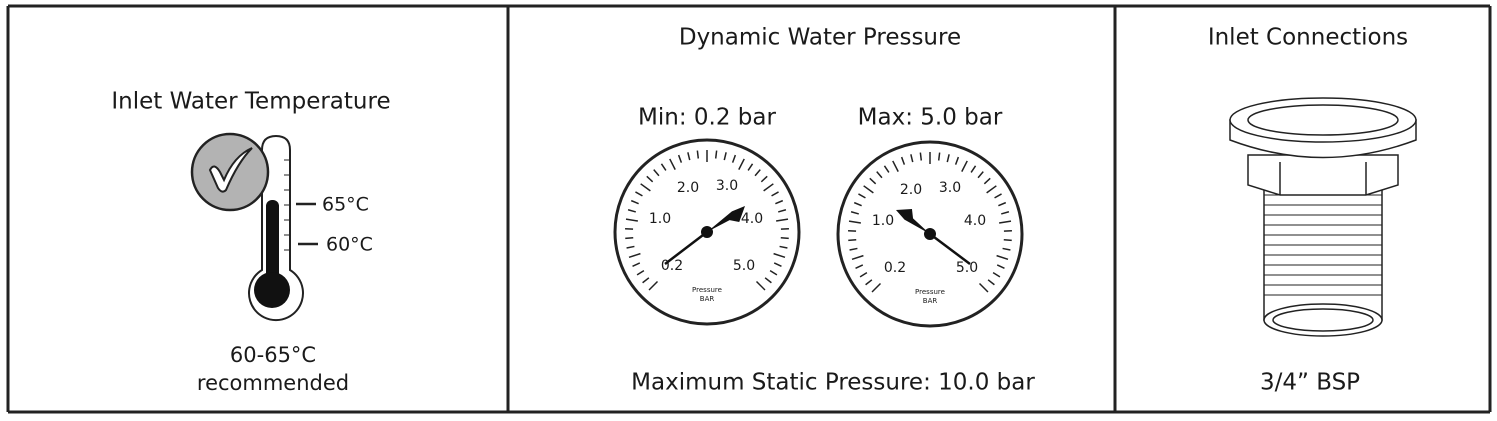 The width and height of the screenshot is (1497, 421). I want to click on panel-title: Dynamic Water Pressure, so click(820, 38).